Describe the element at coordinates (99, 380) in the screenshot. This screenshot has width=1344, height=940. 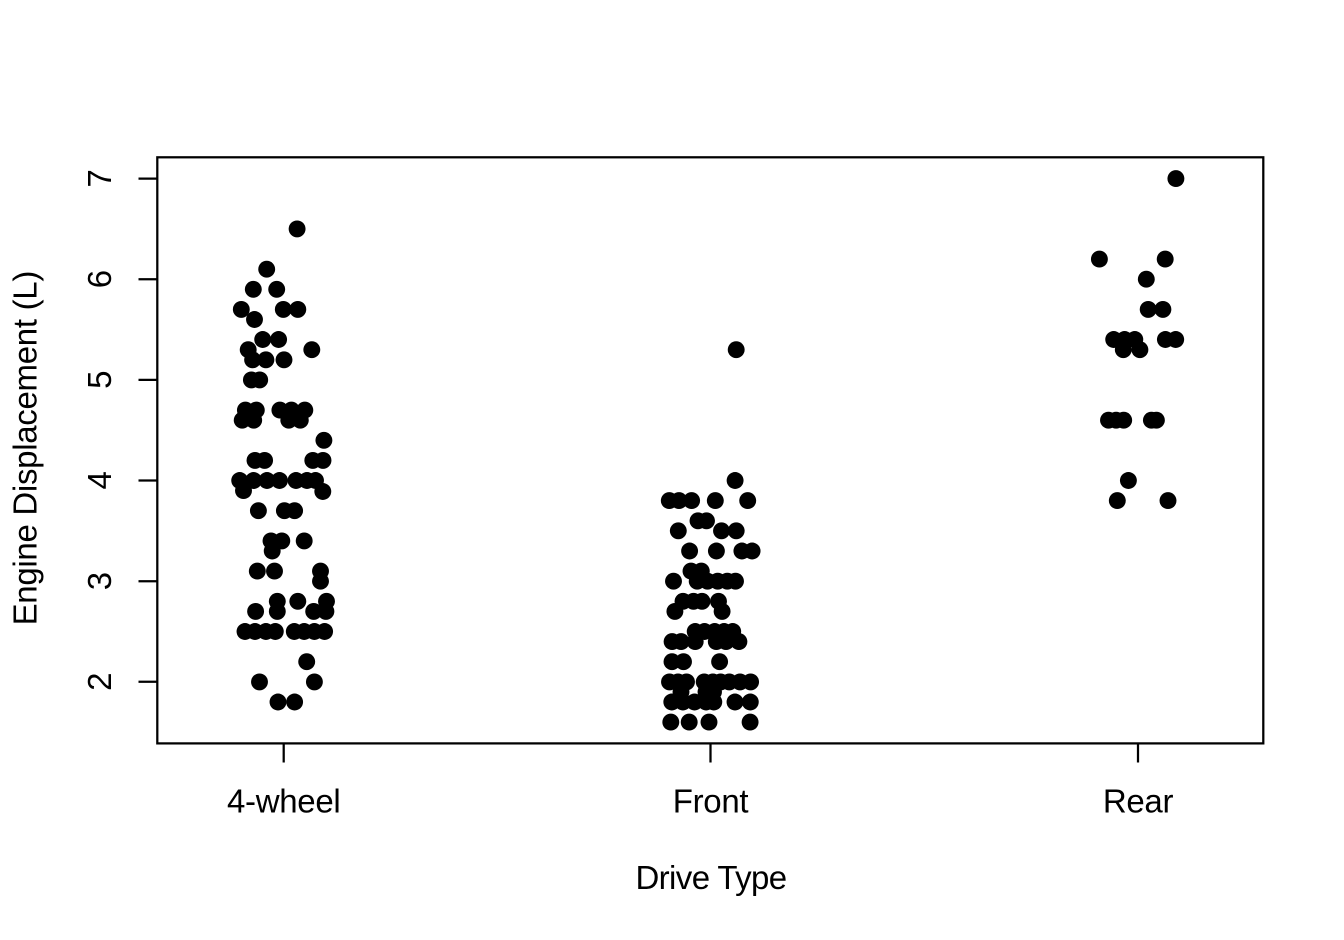
I see `svg-text: 5` at that location.